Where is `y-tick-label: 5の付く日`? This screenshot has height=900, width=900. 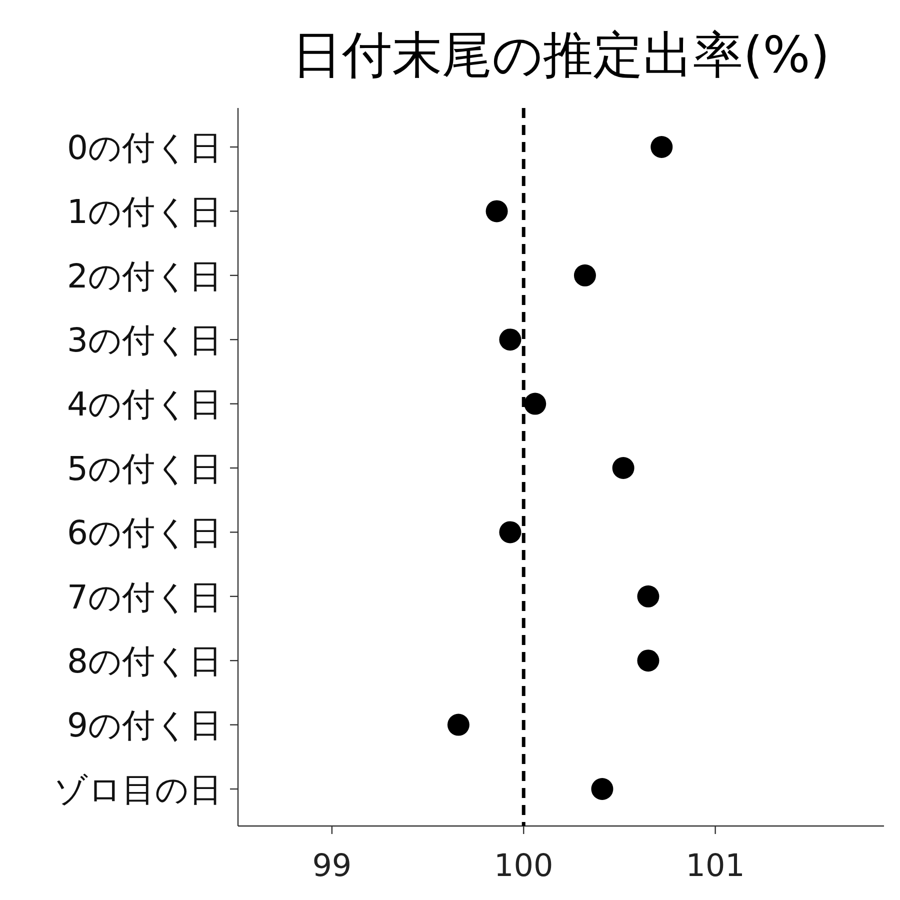
y-tick-label: 5の付く日 is located at coordinates (144, 468).